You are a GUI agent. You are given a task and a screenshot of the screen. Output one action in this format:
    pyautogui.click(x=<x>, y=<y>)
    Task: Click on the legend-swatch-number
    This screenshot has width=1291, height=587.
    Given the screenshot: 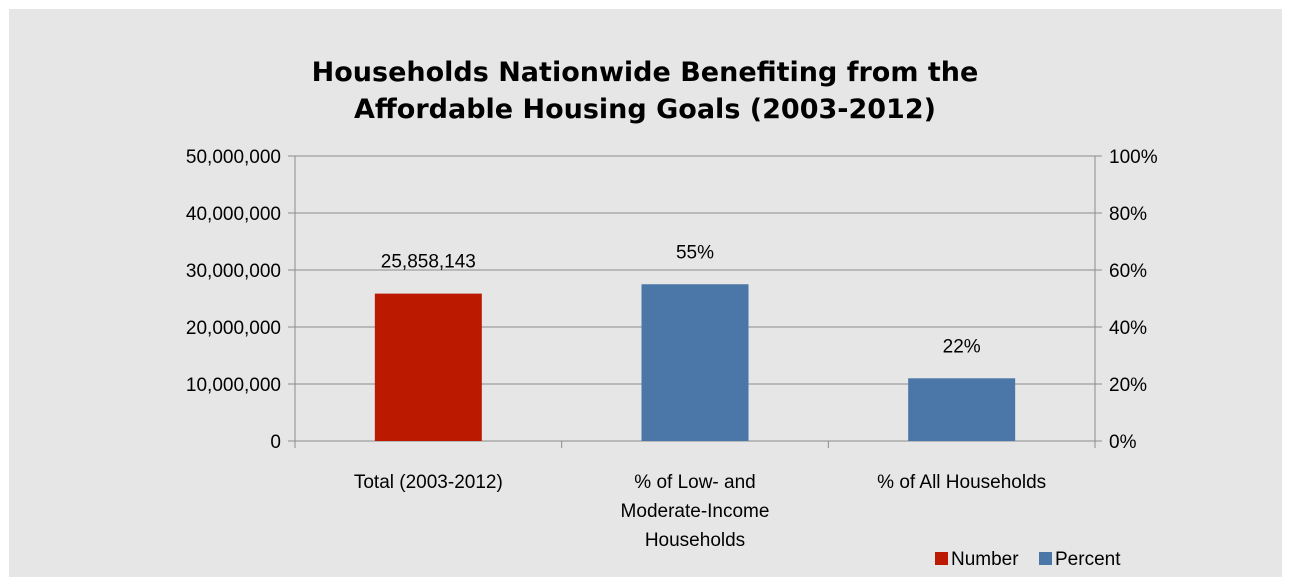 What is the action you would take?
    pyautogui.click(x=941, y=558)
    